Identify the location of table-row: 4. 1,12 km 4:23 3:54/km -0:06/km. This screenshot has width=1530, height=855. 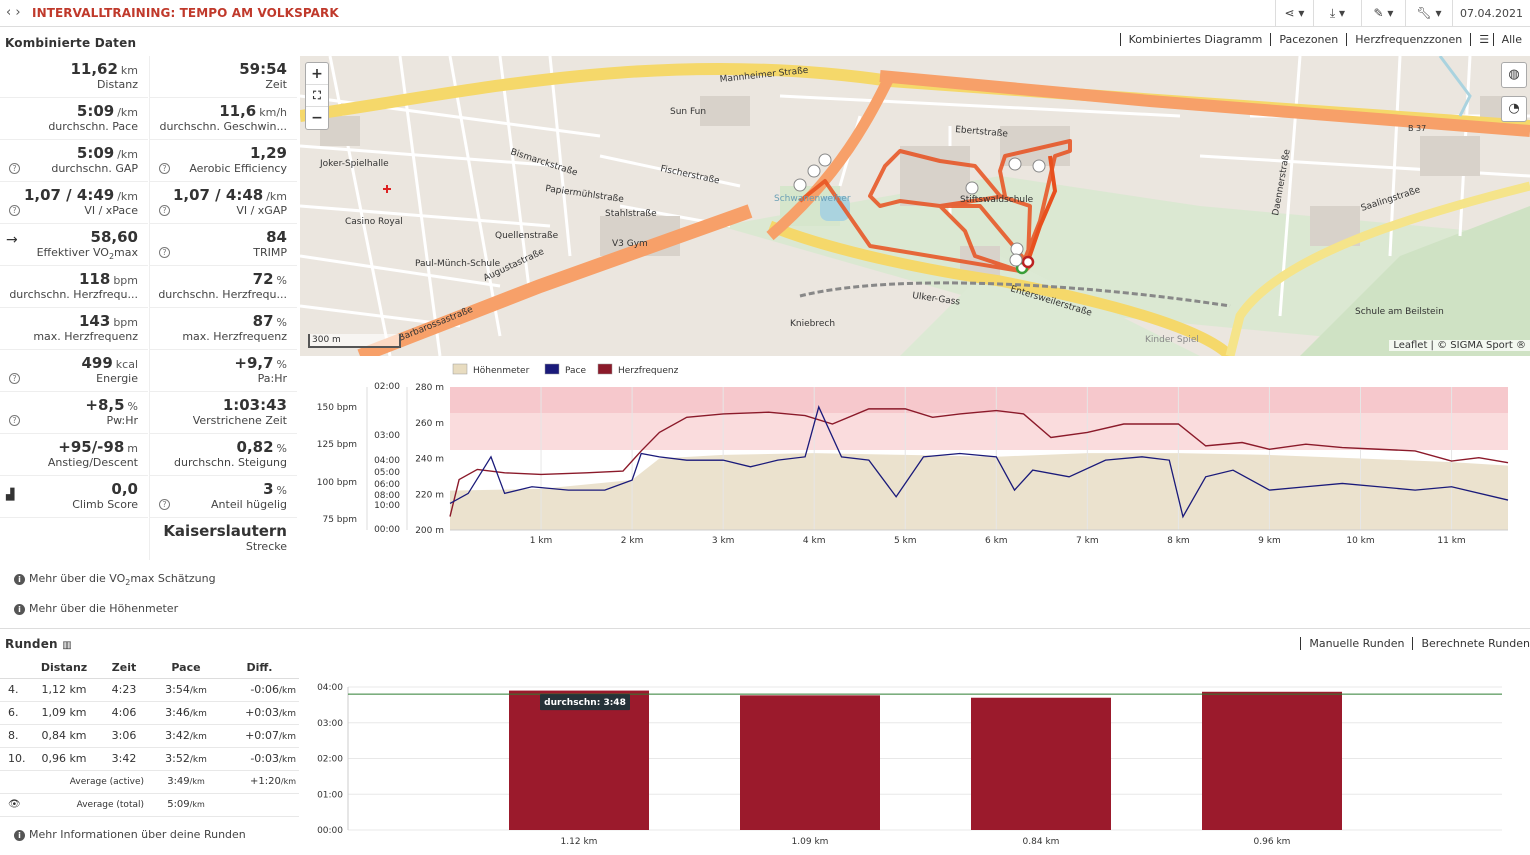
(149, 690).